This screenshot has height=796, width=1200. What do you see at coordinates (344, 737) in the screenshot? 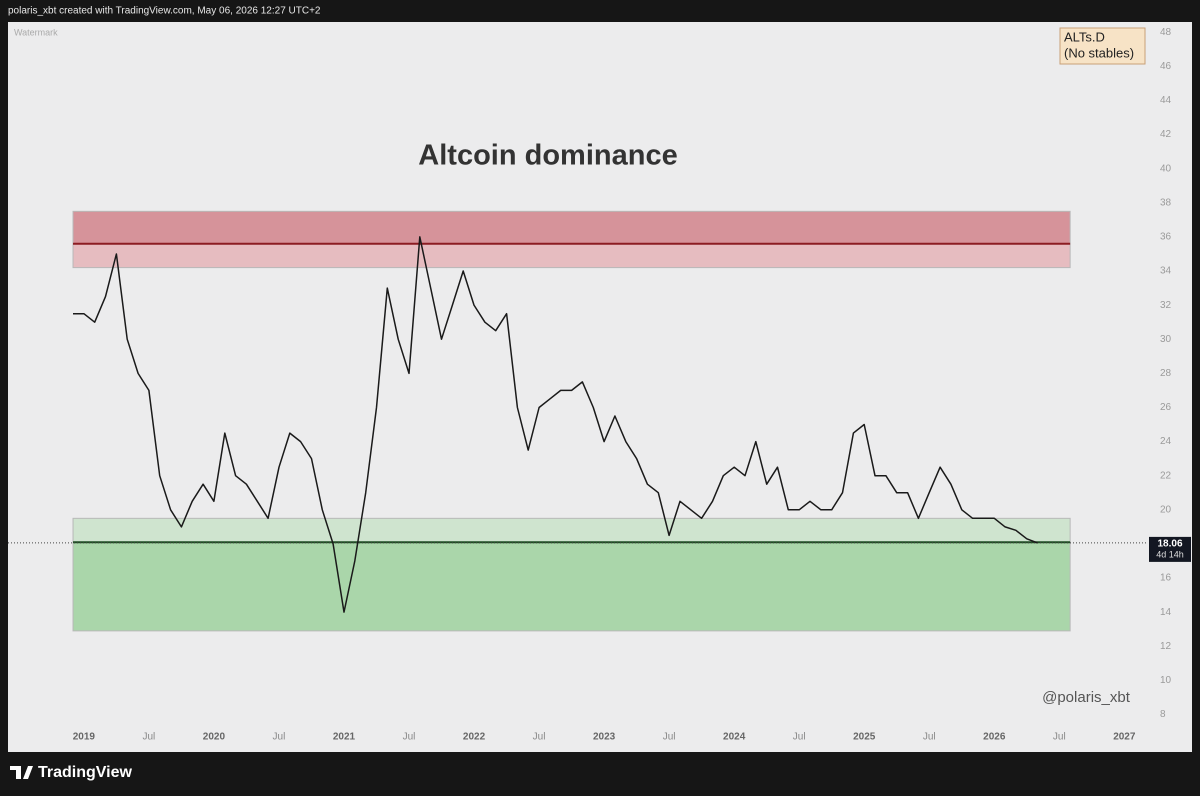
I see `x-tick-label: 2021` at bounding box center [344, 737].